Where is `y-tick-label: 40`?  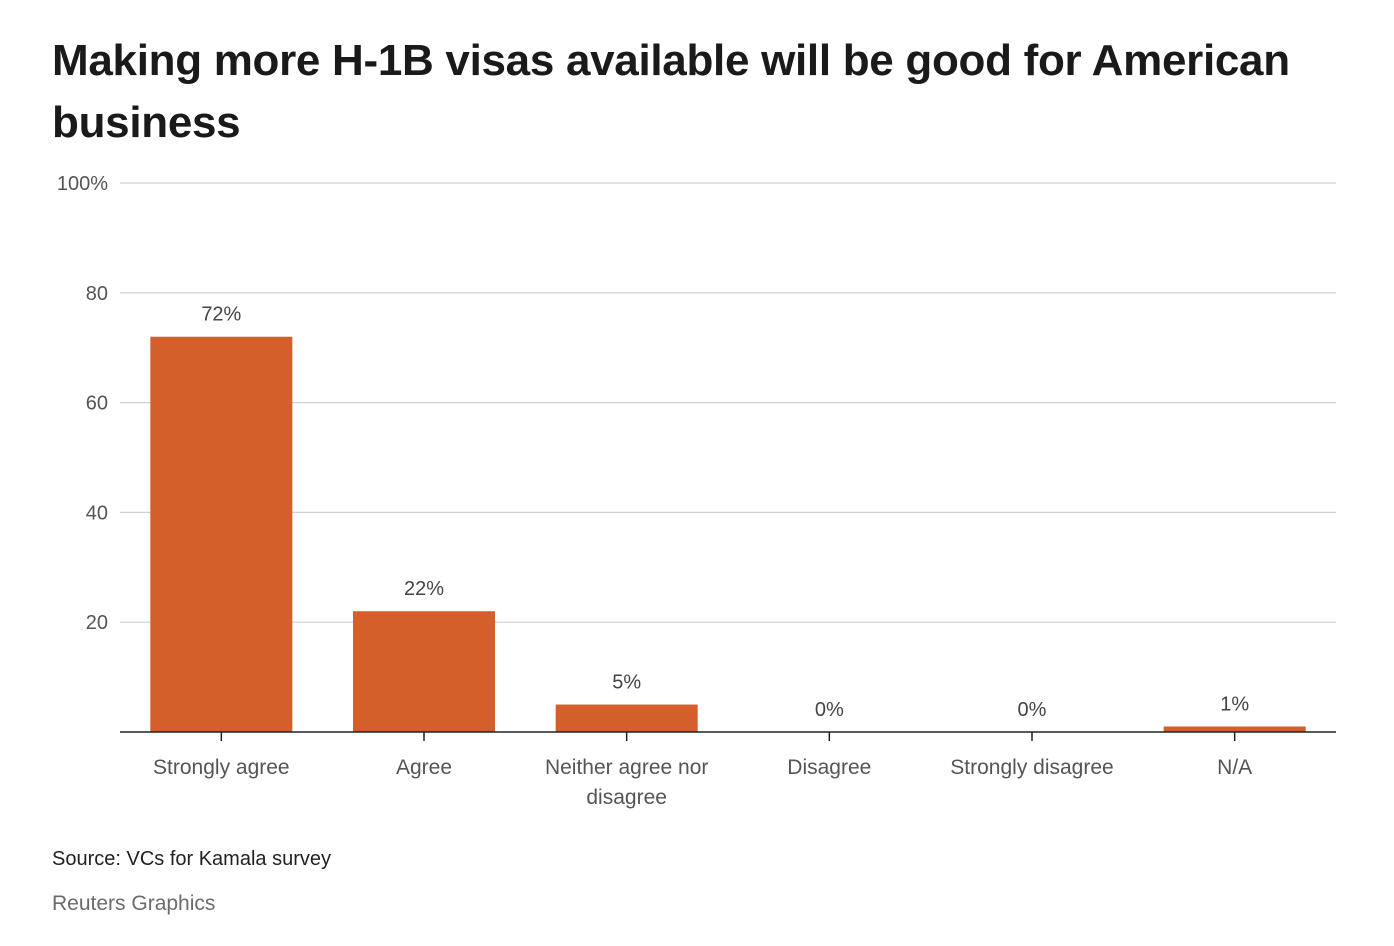
y-tick-label: 40 is located at coordinates (97, 513).